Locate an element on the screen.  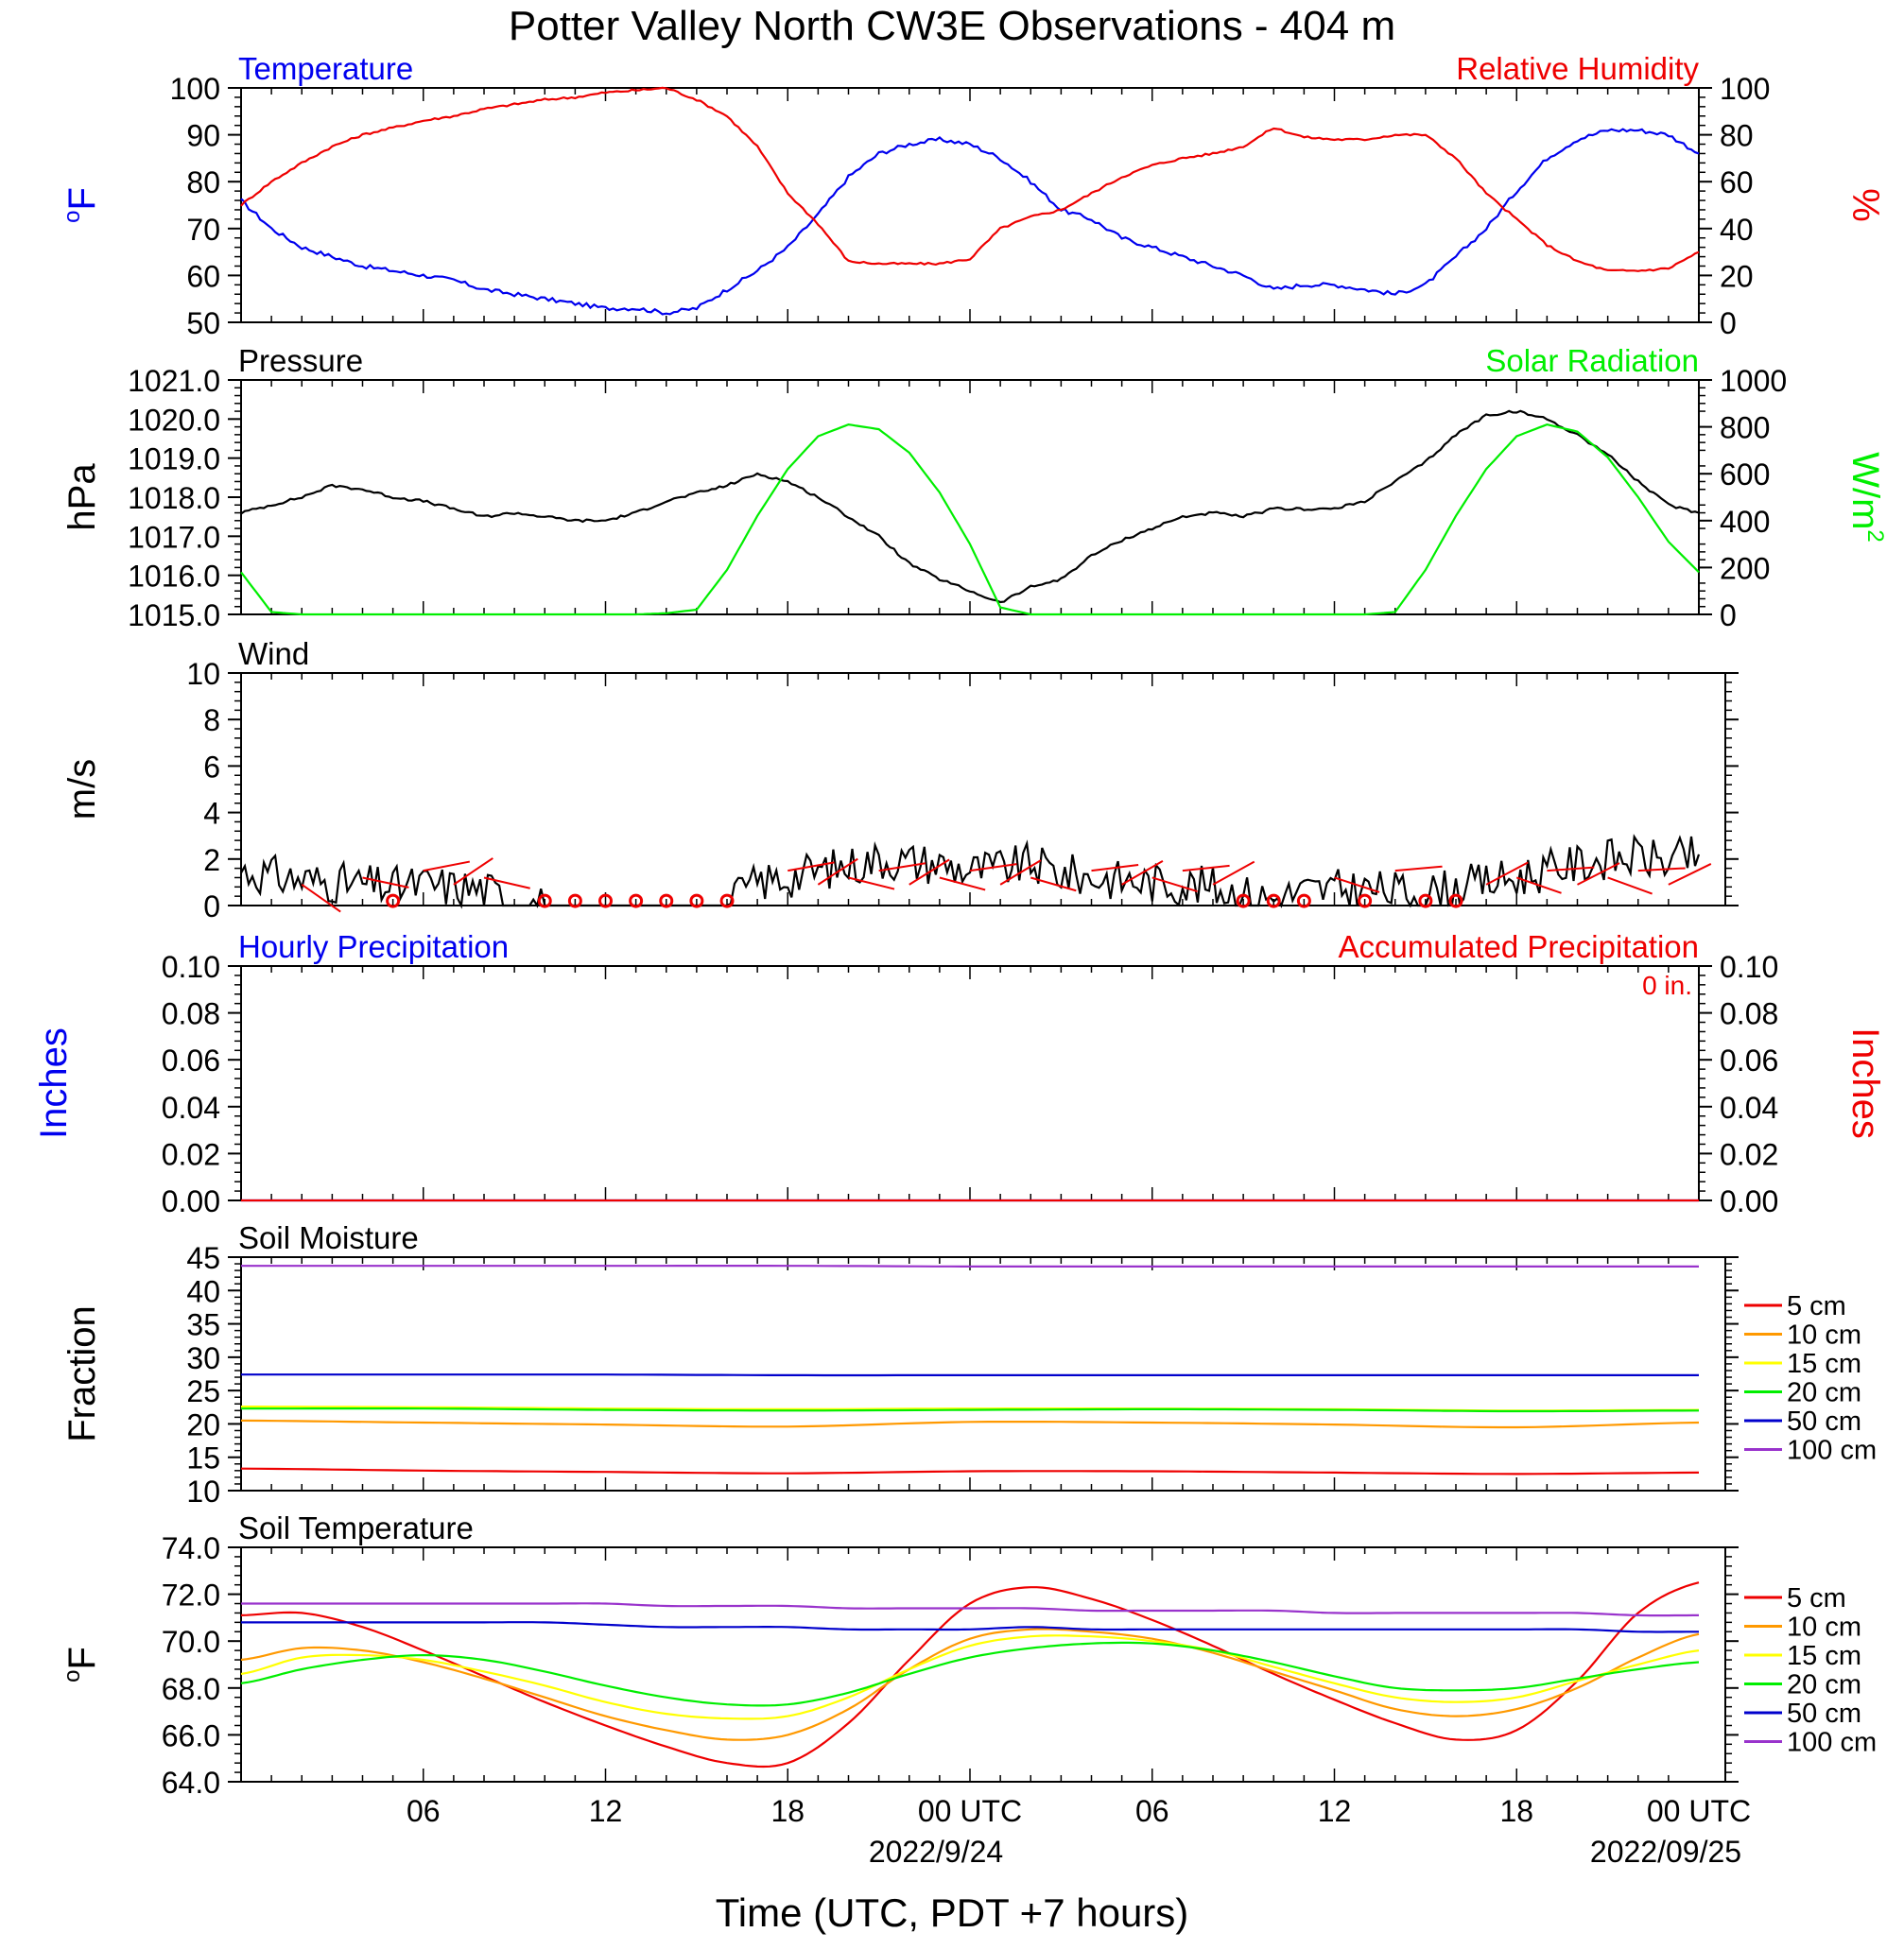
y-left-tick-label: 0.02 is located at coordinates (191, 1154).